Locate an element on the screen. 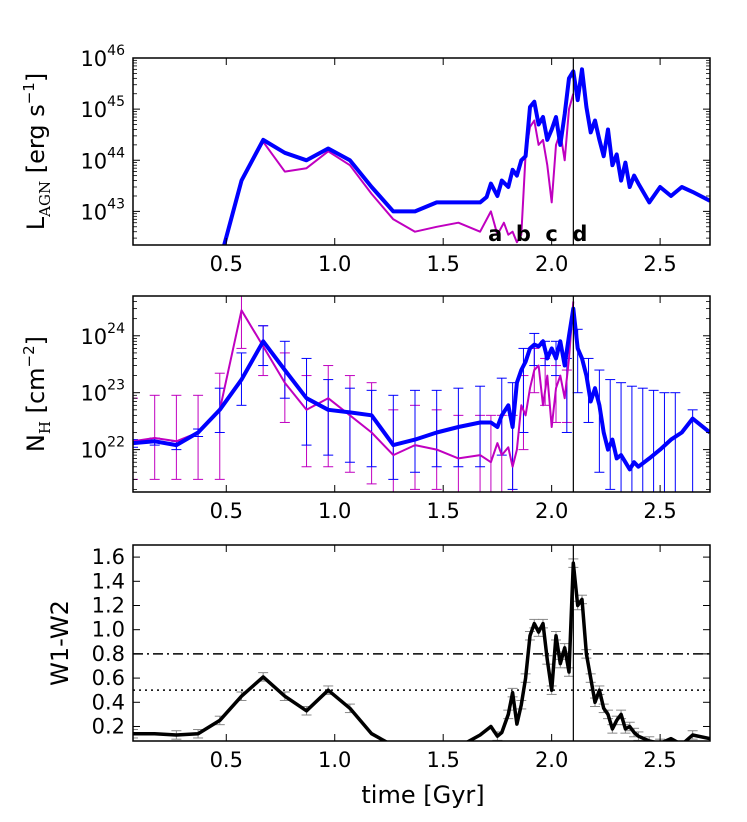 Image resolution: width=747 pixels, height=822 pixels. y-tick-label: 0.6 is located at coordinates (108, 678).